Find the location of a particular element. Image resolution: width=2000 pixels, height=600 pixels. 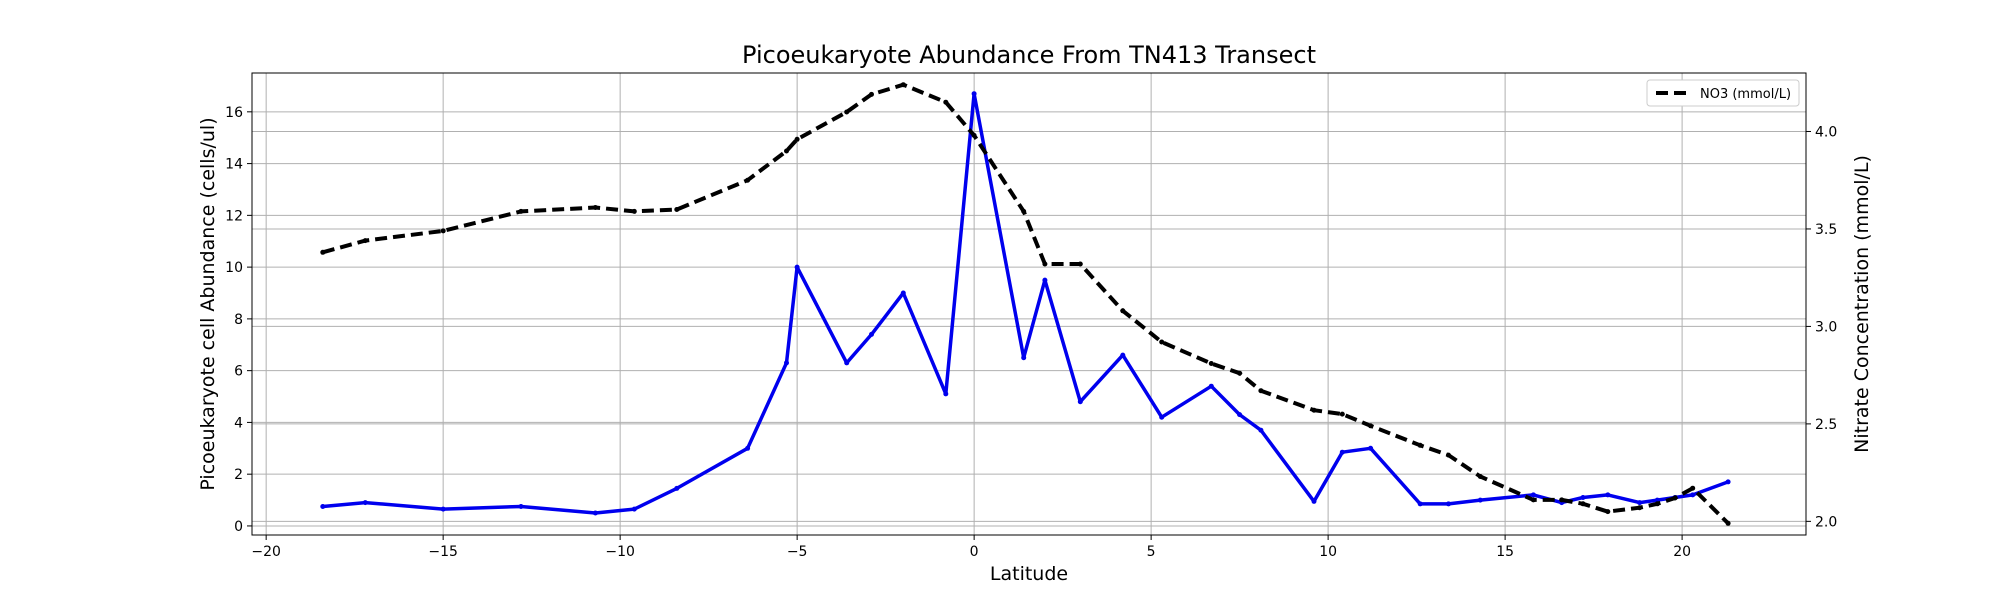

legend-box is located at coordinates (1723, 93).